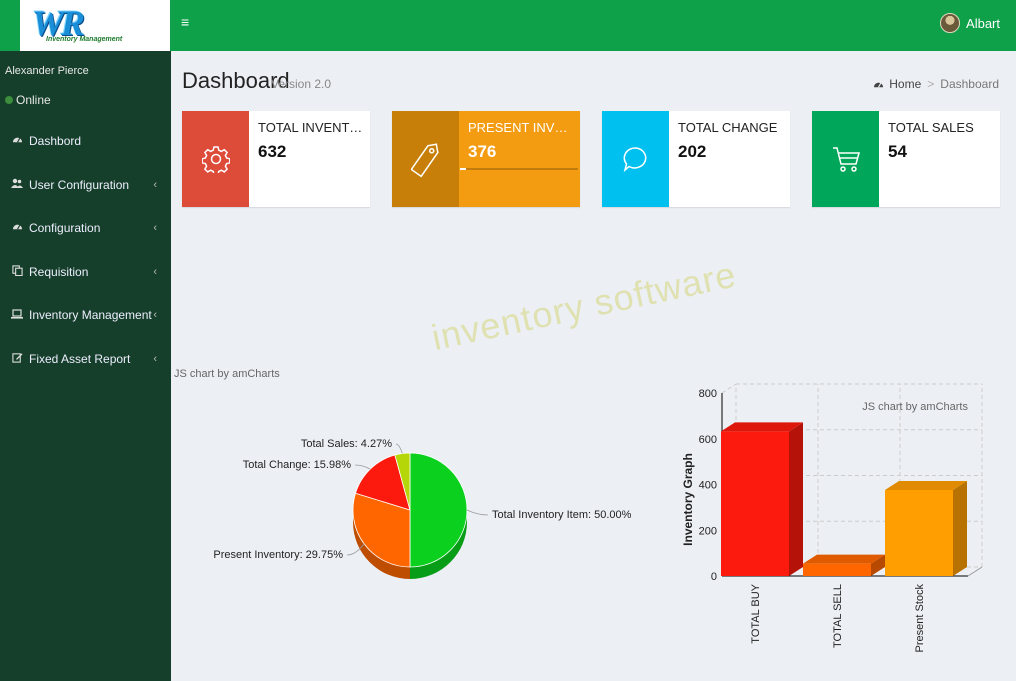 The height and width of the screenshot is (681, 1016). Describe the element at coordinates (975, 571) in the screenshot. I see `x-axis-depth` at that location.